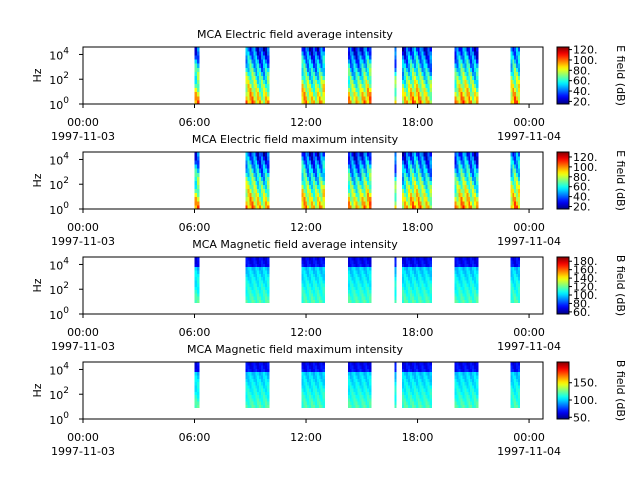 This screenshot has width=640, height=480. I want to click on chart-title: MCA Electric field average intensity, so click(295, 34).